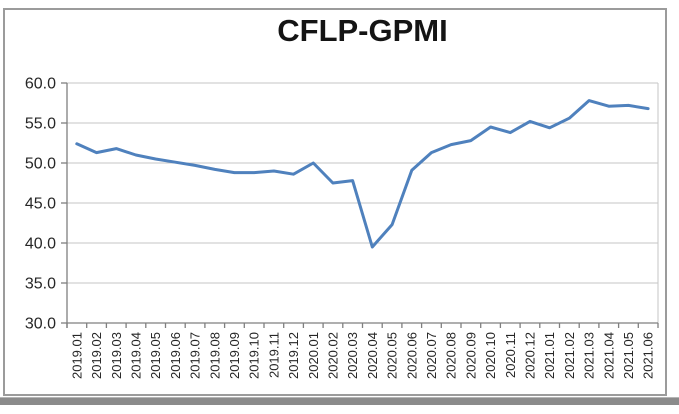 The image size is (679, 414). Describe the element at coordinates (234, 355) in the screenshot. I see `x-tick-label: 2019.09` at that location.